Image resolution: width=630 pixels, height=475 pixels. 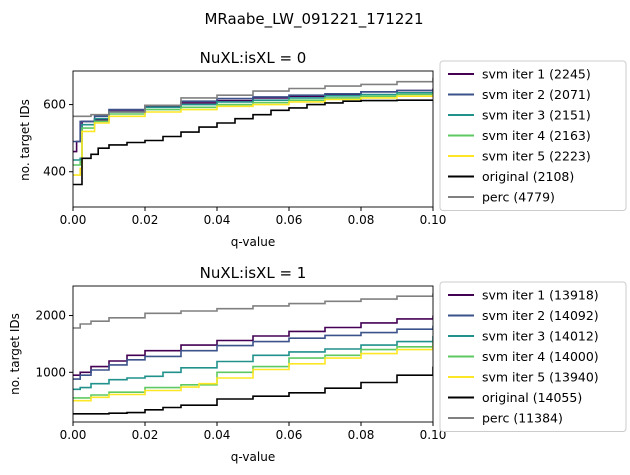 What do you see at coordinates (518, 197) in the screenshot?
I see `legend-entry: perc (4779)` at bounding box center [518, 197].